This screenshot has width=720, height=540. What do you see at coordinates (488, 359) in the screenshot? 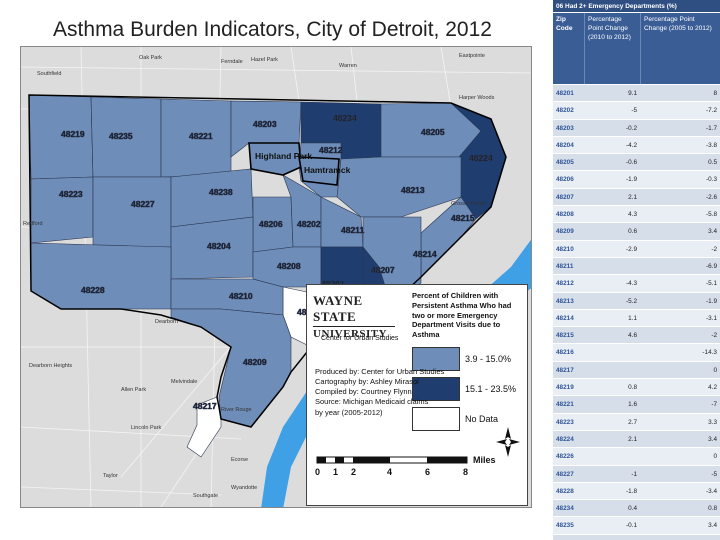
I see `legend-label-low: 3.9 - 15.0%` at bounding box center [488, 359].